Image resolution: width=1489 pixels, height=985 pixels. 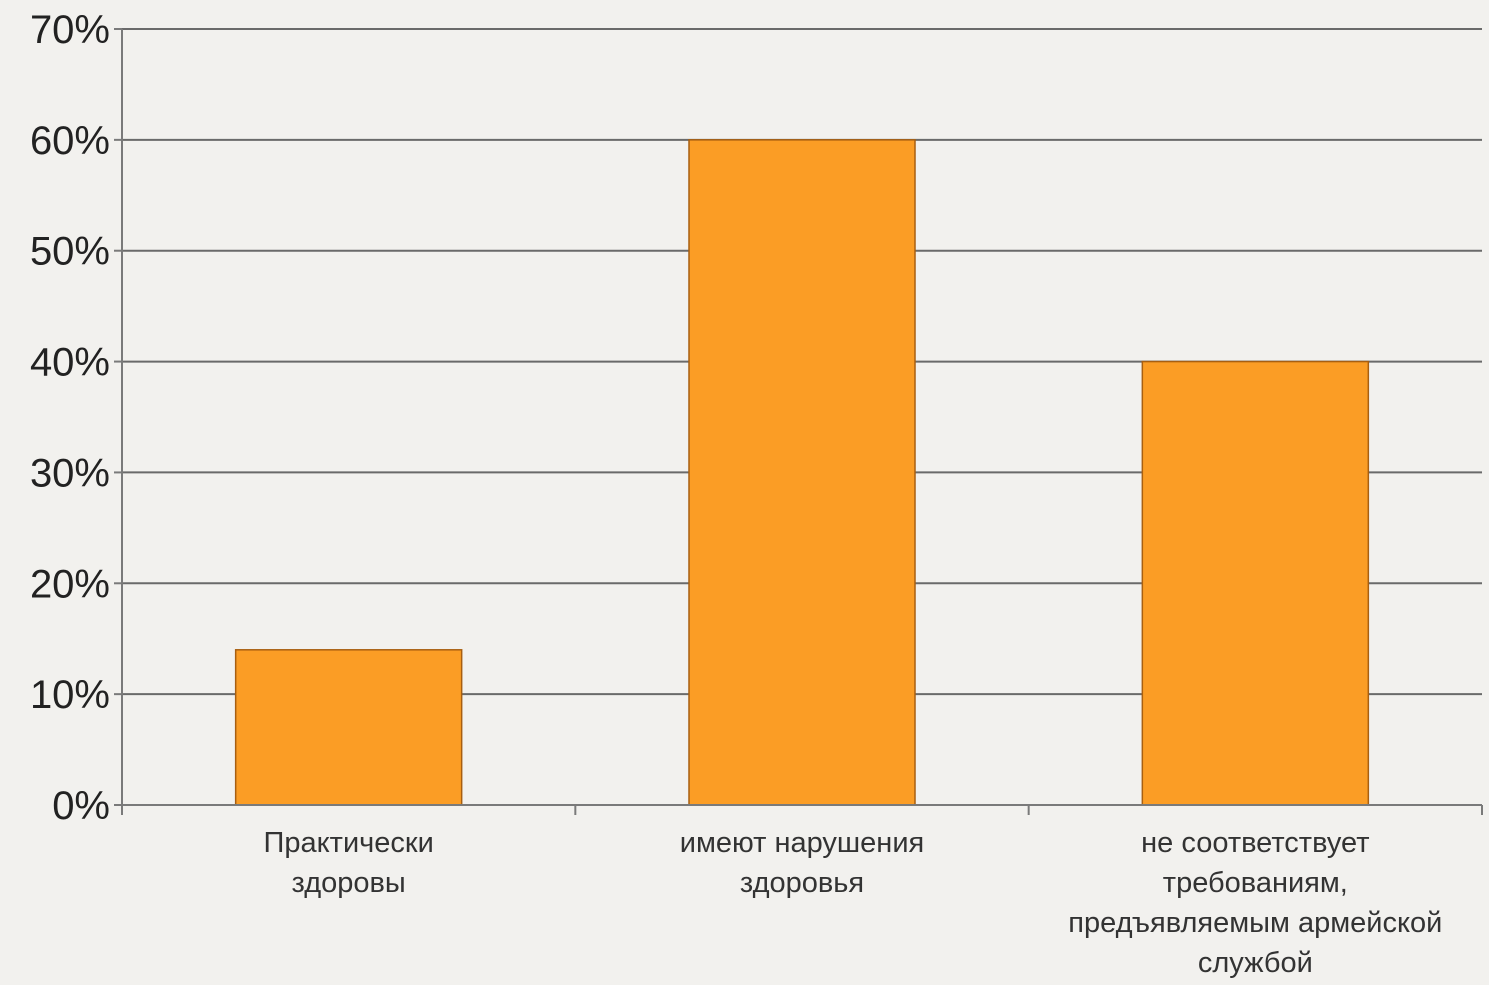 What do you see at coordinates (802, 883) in the screenshot?
I see `x-category-label-line: здоровья` at bounding box center [802, 883].